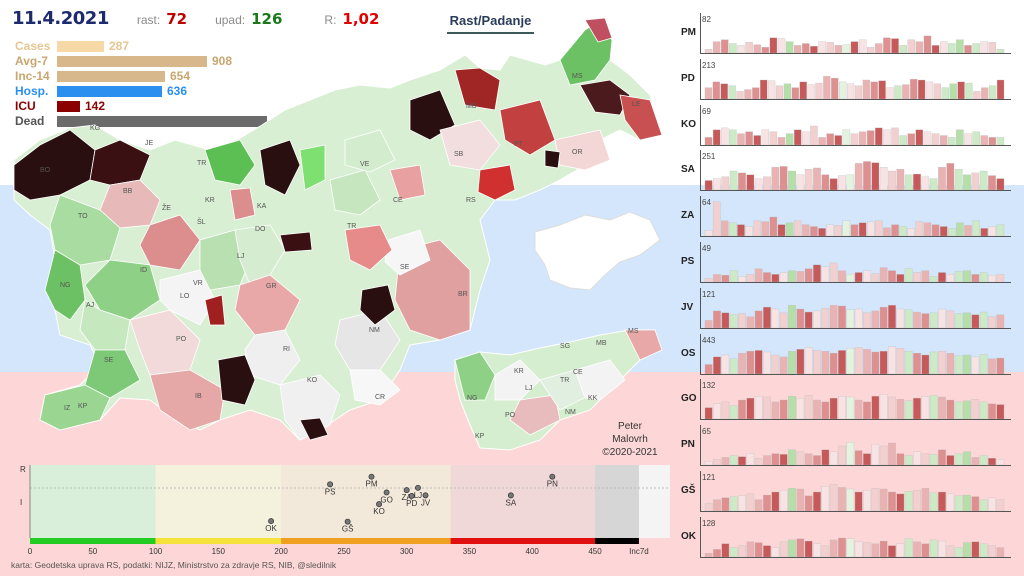 The width and height of the screenshot is (1024, 576). What do you see at coordinates (845, 538) in the screenshot?
I see `region-panel-ok: OK 128` at bounding box center [845, 538].